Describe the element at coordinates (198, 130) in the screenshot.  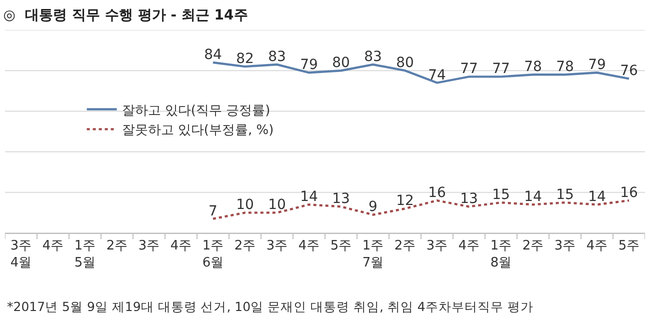
I see `legend-label: 잘못하고 있다(부정률, %)` at that location.